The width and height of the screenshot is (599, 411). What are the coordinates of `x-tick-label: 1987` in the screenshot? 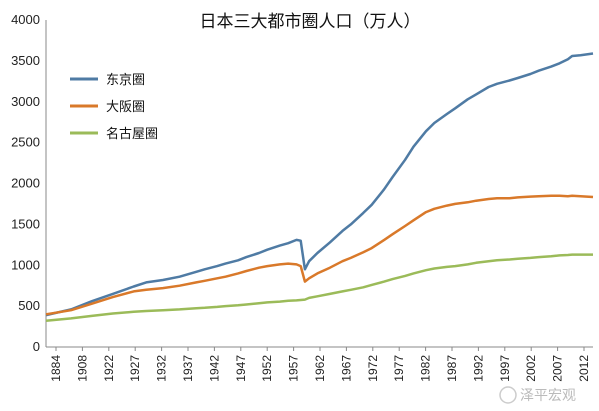 It's located at (452, 368).